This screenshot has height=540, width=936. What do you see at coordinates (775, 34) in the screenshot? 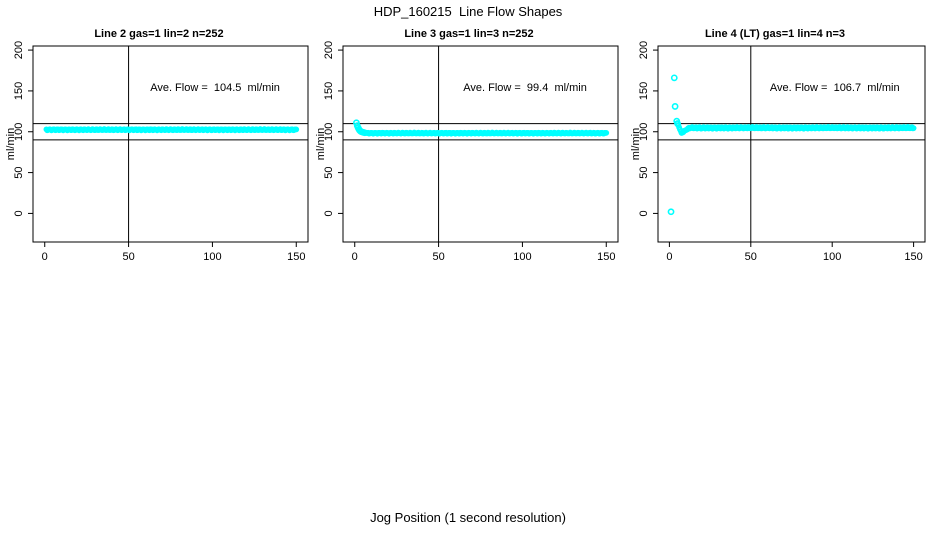
I see `panel-title: Line 4 (LT) gas=1 lin=4 n=3` at bounding box center [775, 34].